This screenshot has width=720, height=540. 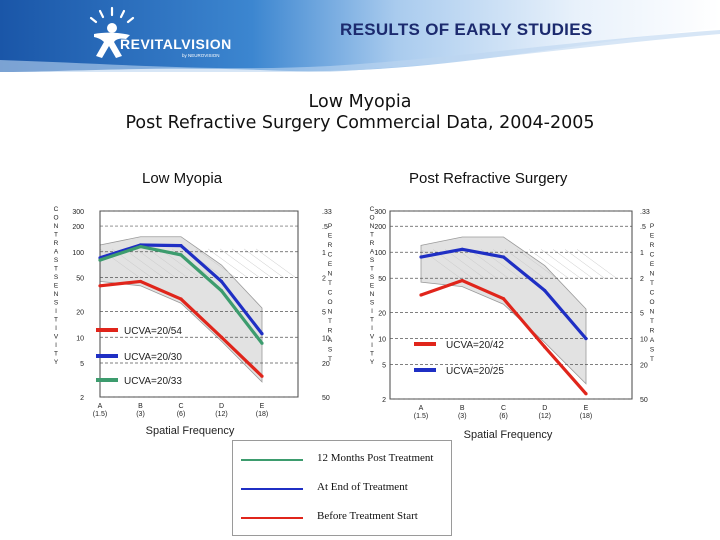 What do you see at coordinates (367, 516) in the screenshot?
I see `legend-label: Before Treatment Start` at bounding box center [367, 516].